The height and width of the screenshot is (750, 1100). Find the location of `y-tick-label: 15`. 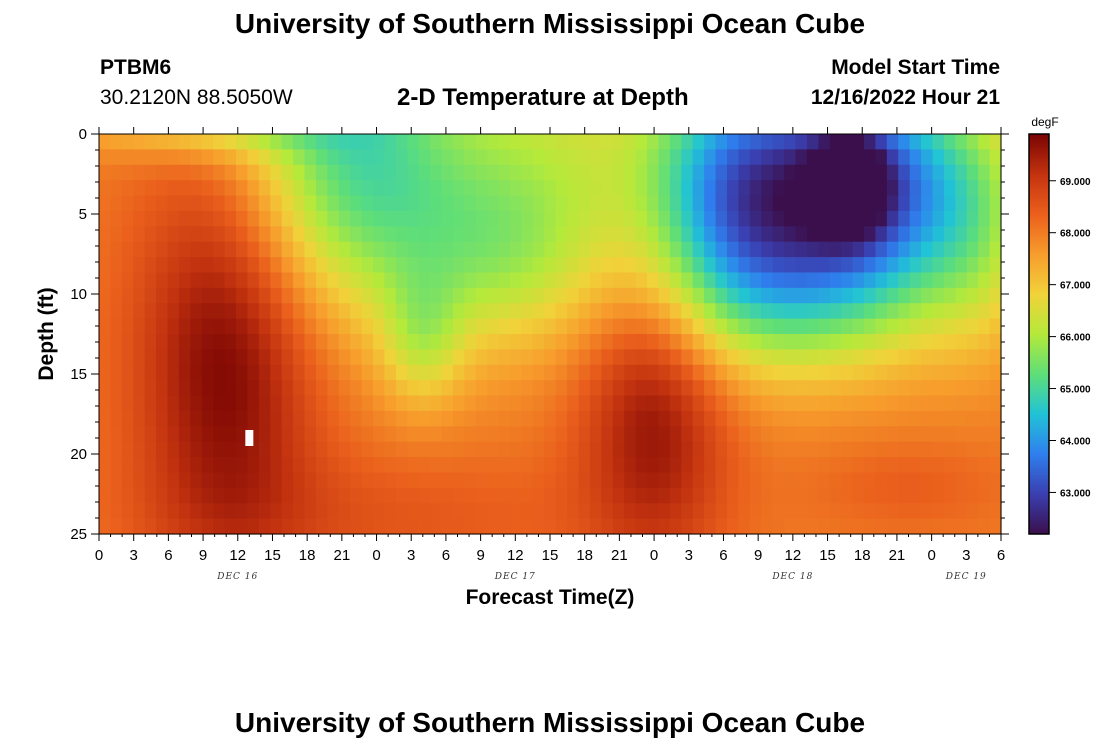

y-tick-label: 15 is located at coordinates (78, 374).